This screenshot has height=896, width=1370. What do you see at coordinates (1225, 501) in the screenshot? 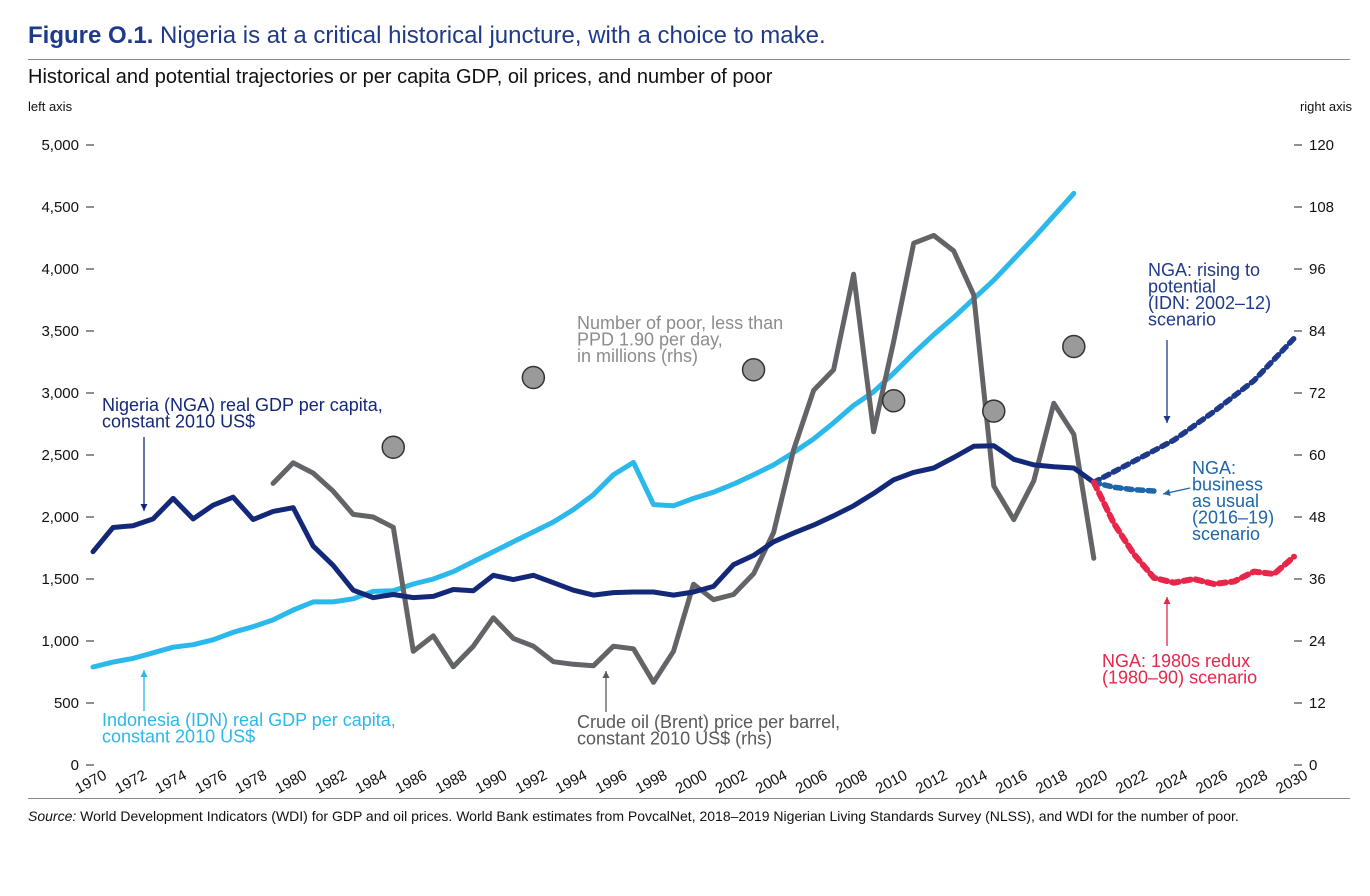
I see `annotation-nga_business-text: as usual` at bounding box center [1225, 501].